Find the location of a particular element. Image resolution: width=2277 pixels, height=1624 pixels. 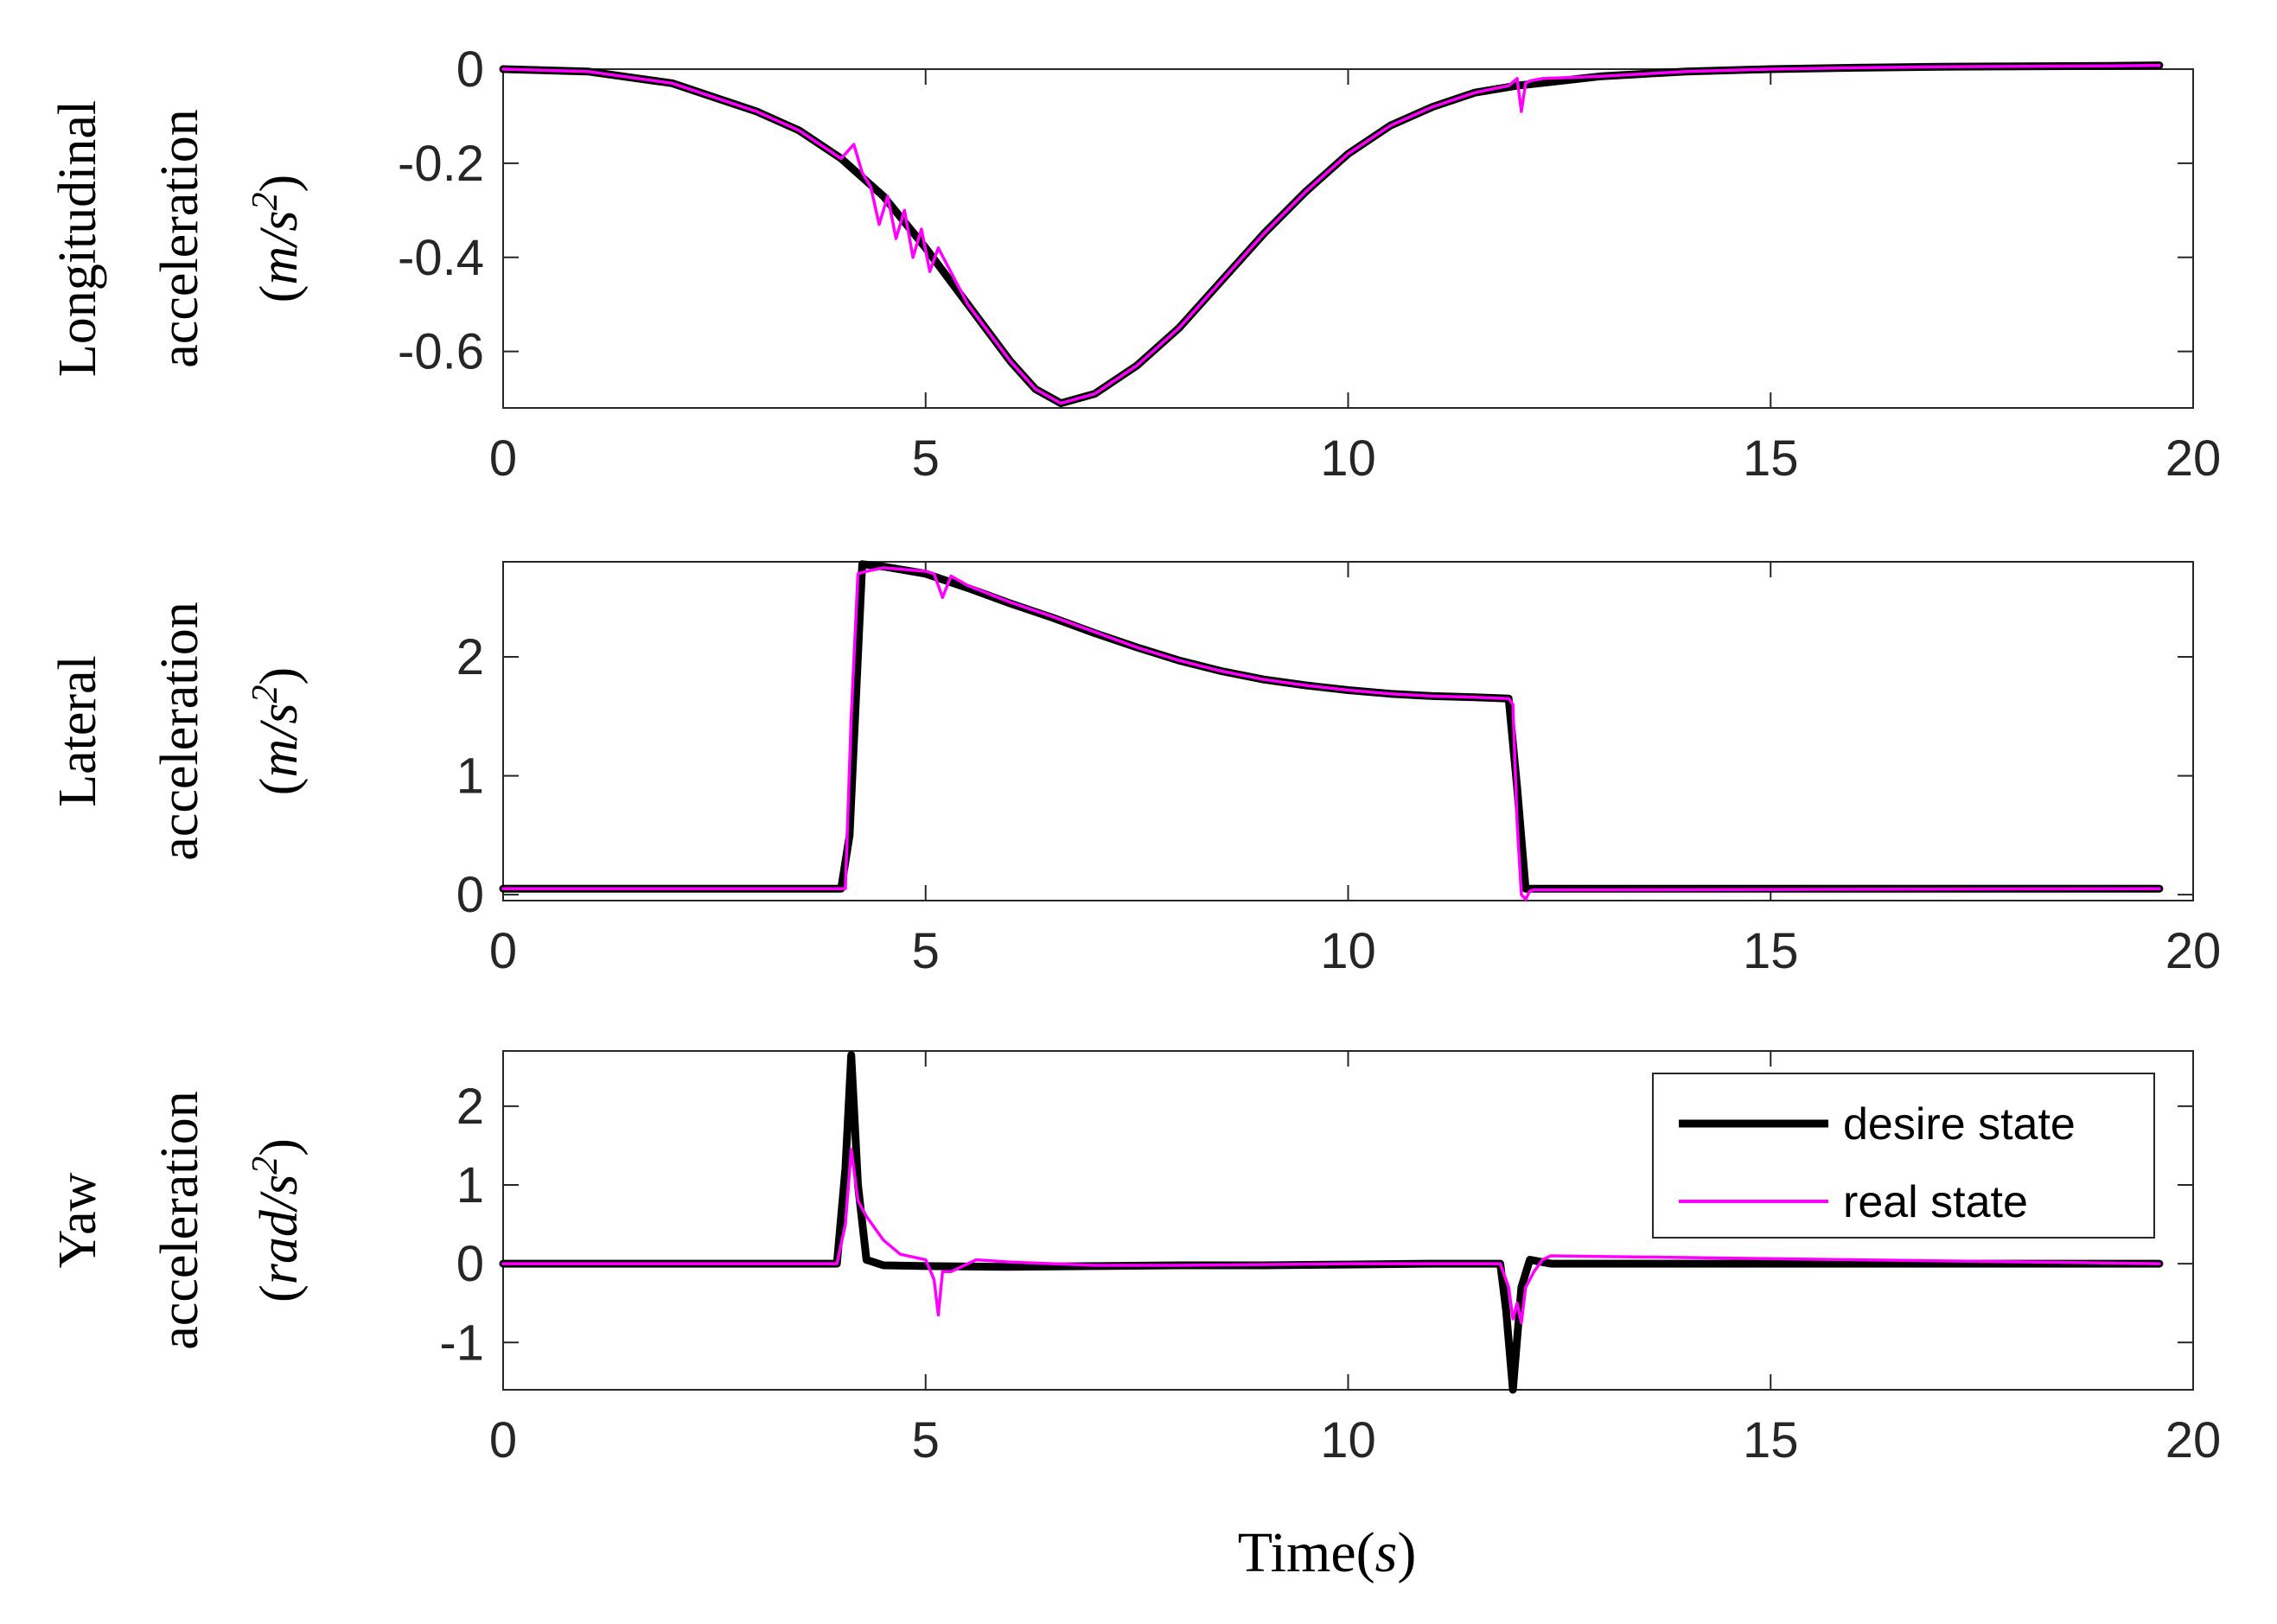

lateral-xtick-label-1: 5 is located at coordinates (926, 951).